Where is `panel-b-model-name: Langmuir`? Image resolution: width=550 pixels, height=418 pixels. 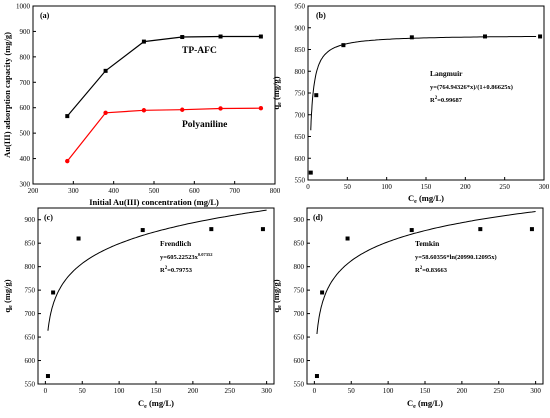
panel-b-model-name: Langmuir is located at coordinates (446, 73).